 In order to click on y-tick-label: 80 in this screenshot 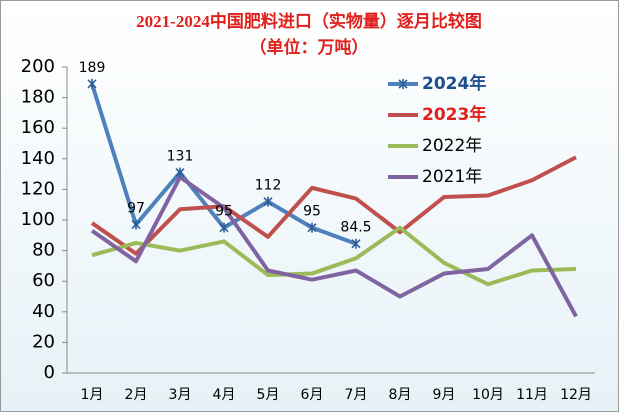, I will do `click(43, 250)`.